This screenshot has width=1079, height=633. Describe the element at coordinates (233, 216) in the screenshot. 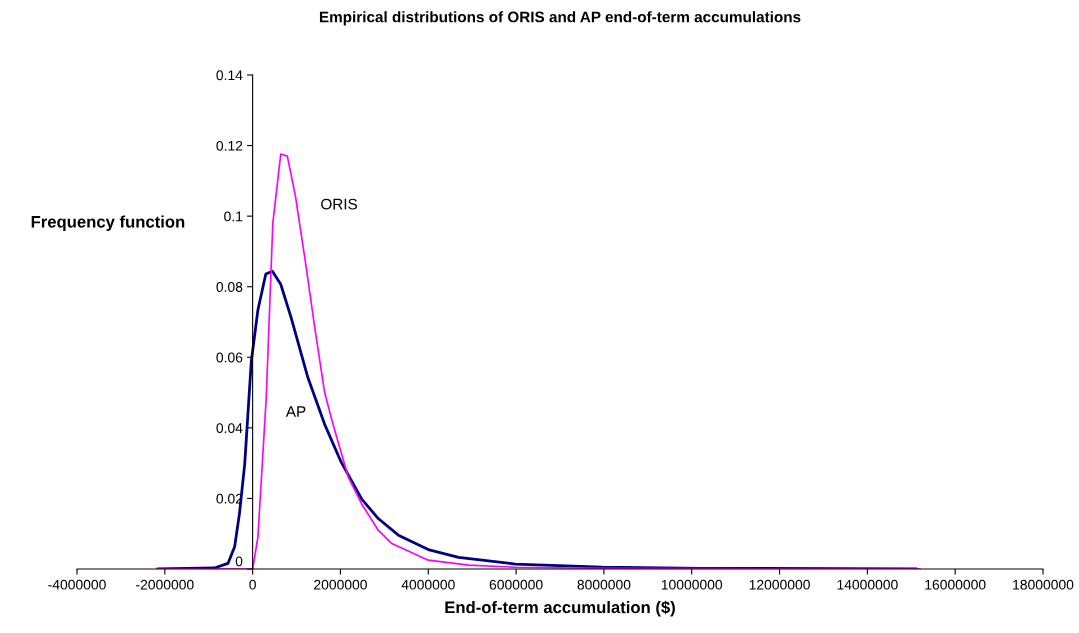

I see `y-tick-label: 0.1` at that location.